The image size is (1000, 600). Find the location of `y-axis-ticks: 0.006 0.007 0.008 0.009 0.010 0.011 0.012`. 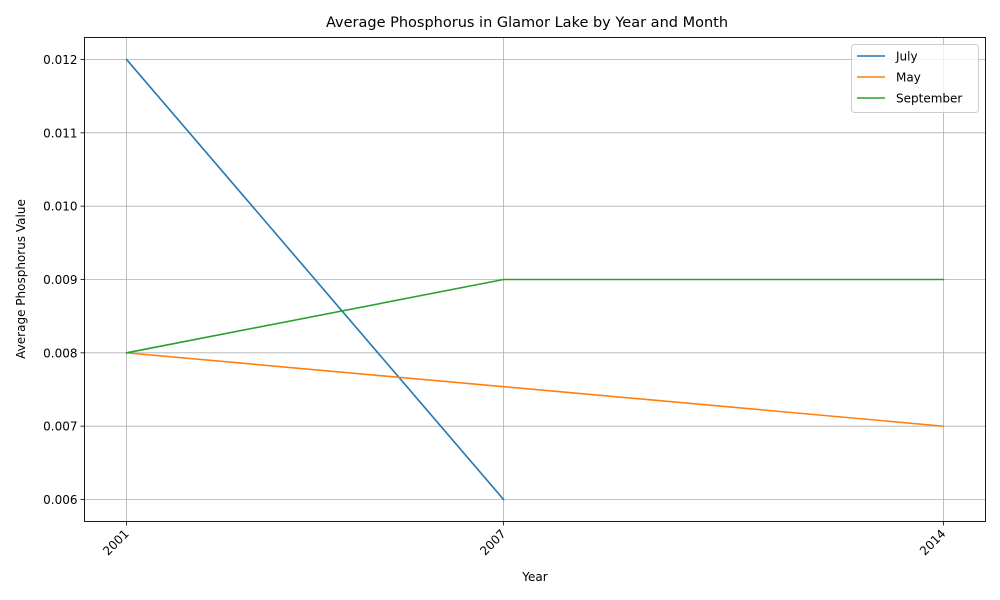

y-axis-ticks: 0.006 0.007 0.008 0.009 0.010 0.011 0.012 is located at coordinates (64, 280).